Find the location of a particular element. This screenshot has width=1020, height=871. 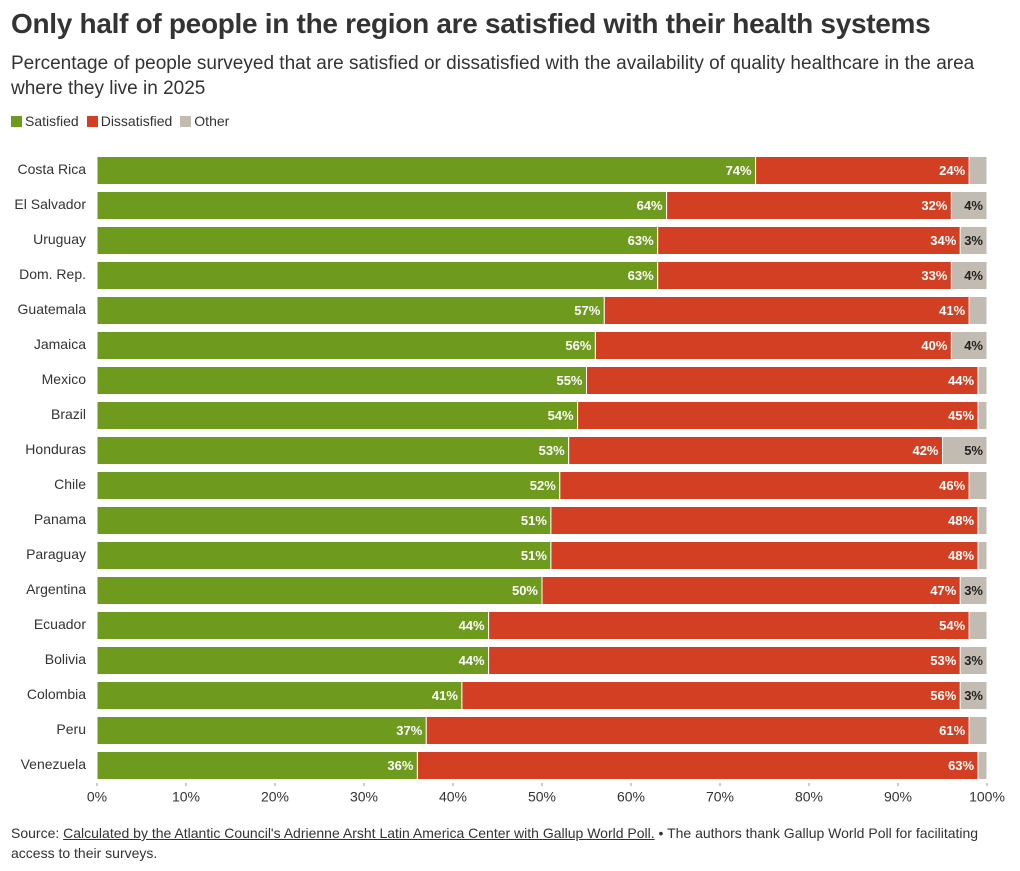

source-prefix: Source: is located at coordinates (37, 833).